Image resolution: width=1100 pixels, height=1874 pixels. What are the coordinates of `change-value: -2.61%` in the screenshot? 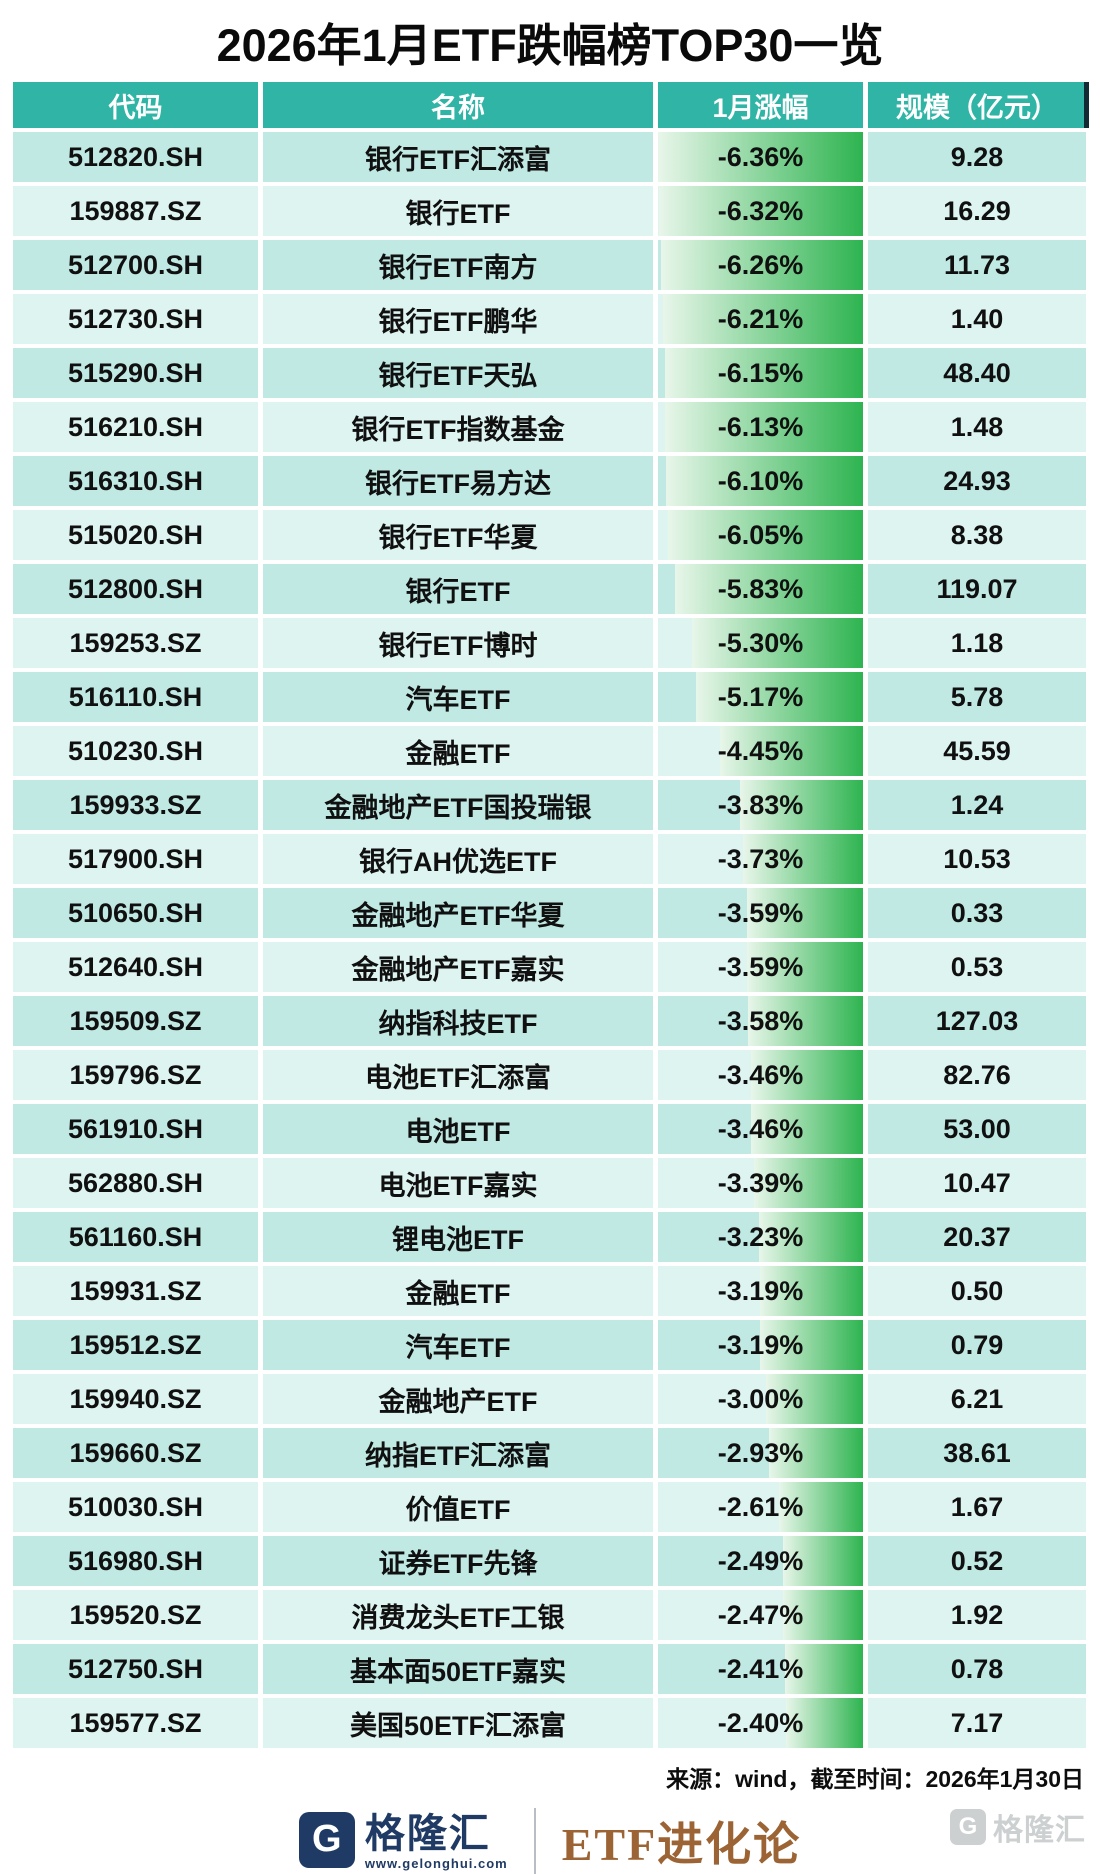 It's located at (760, 1506).